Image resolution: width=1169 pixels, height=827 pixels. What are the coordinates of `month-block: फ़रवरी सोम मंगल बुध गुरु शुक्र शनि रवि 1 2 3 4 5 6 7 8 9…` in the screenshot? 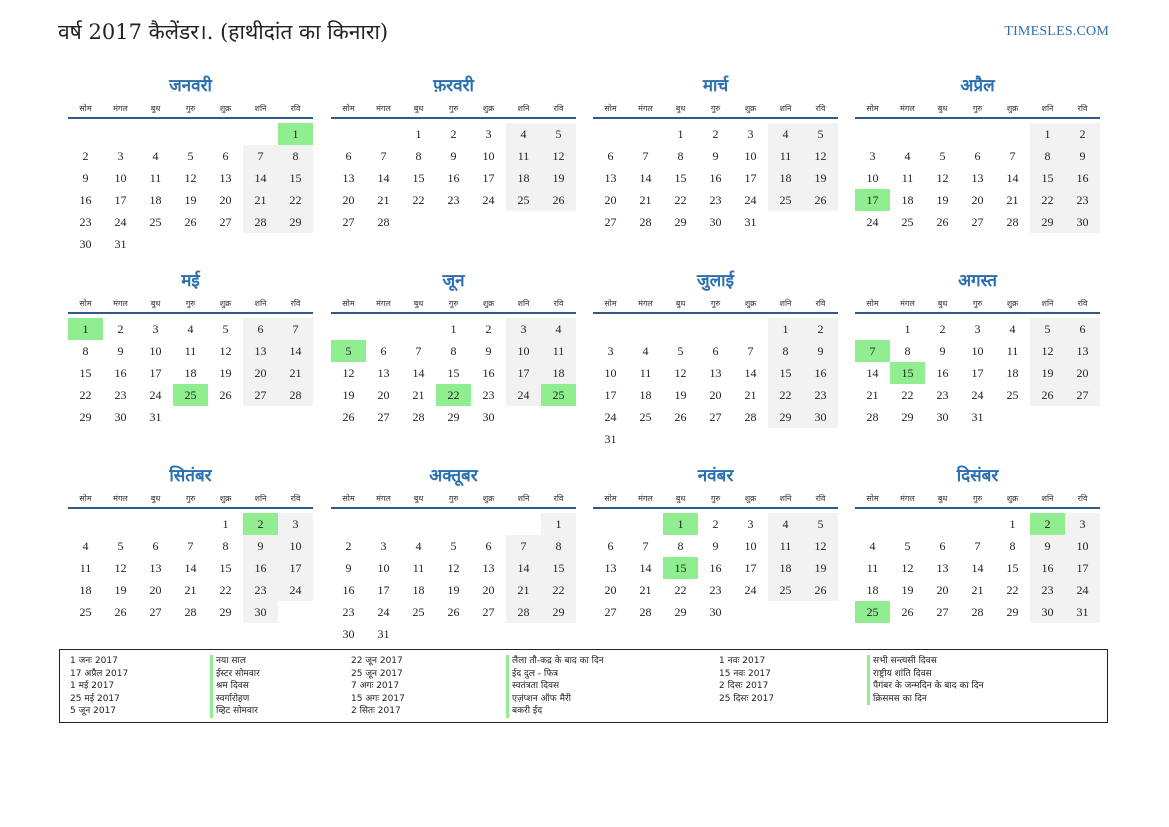 It's located at (453, 168).